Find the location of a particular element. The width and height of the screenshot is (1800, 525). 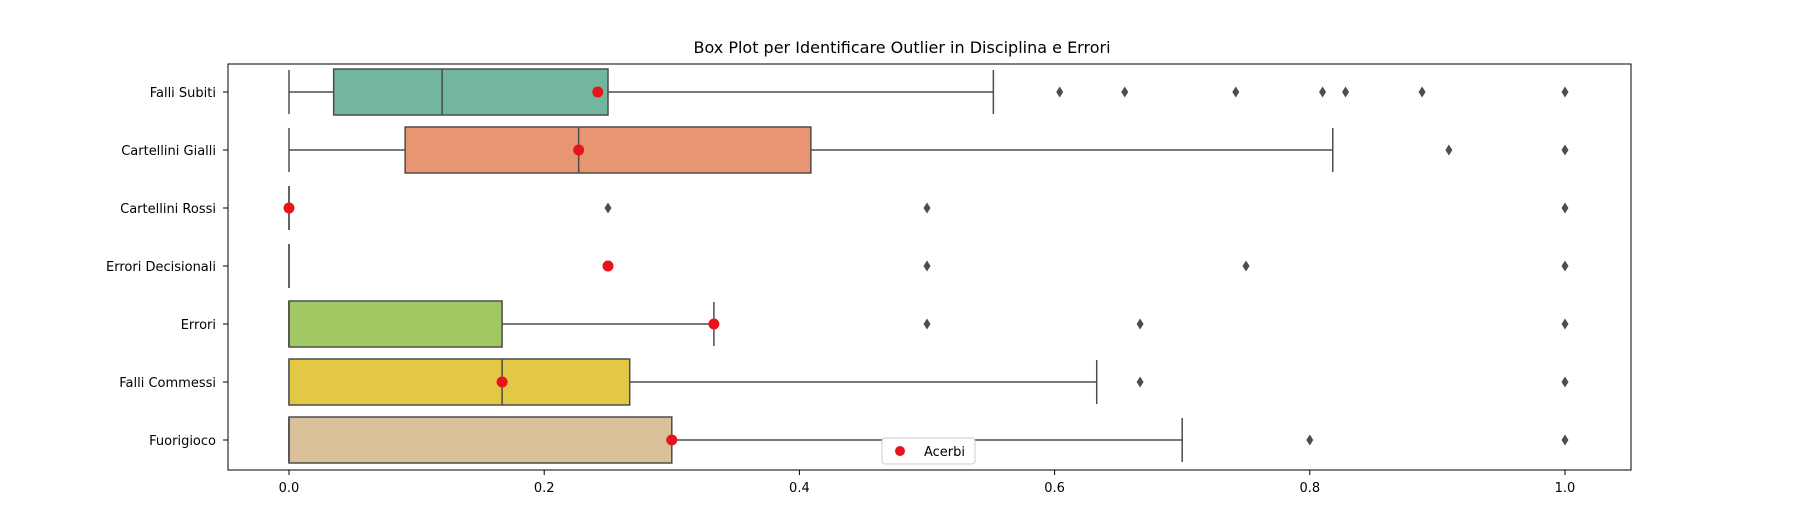

legend-frame is located at coordinates (928, 451).